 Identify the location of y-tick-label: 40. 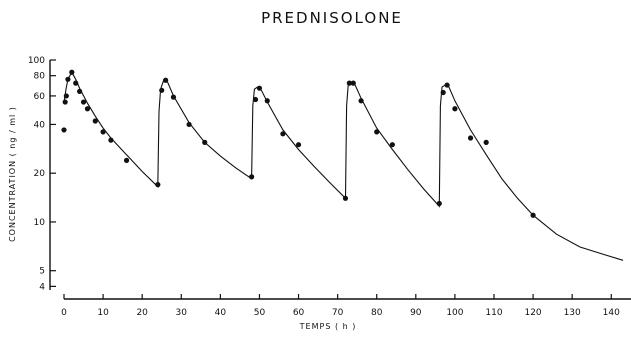
(40, 125).